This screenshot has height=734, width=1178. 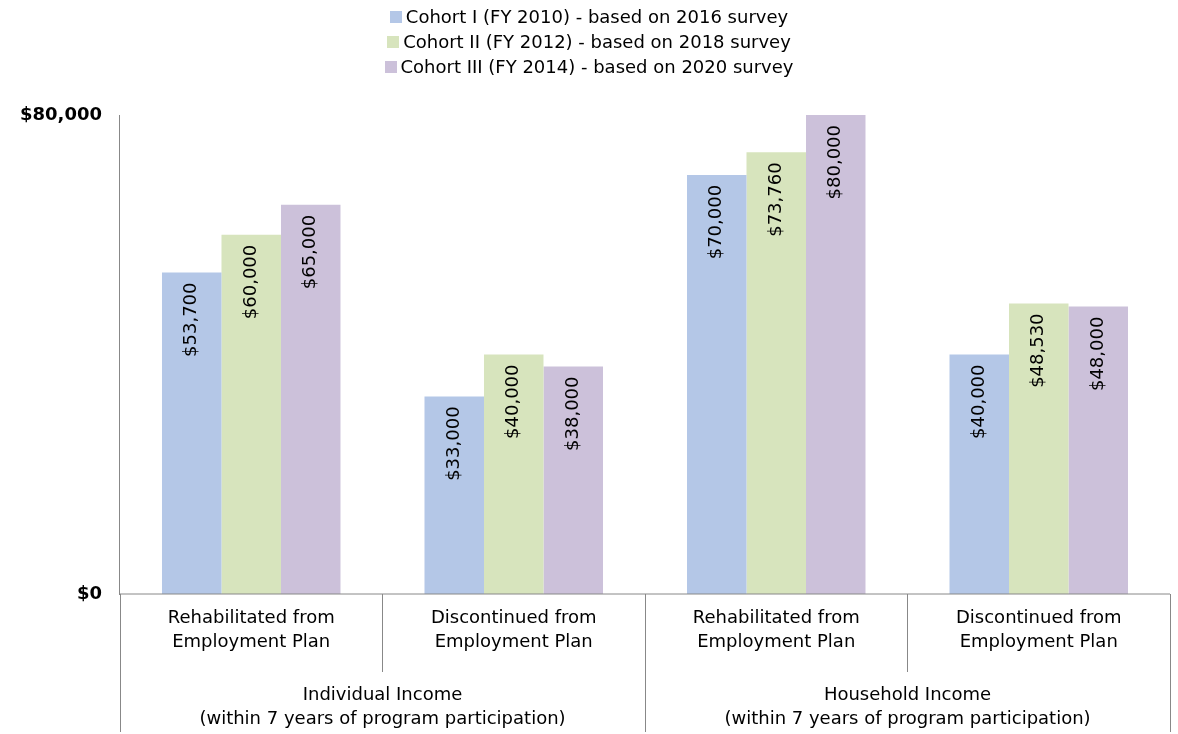 What do you see at coordinates (907, 705) in the screenshot?
I see `text: Household Income (within 7 years of program participation)` at bounding box center [907, 705].